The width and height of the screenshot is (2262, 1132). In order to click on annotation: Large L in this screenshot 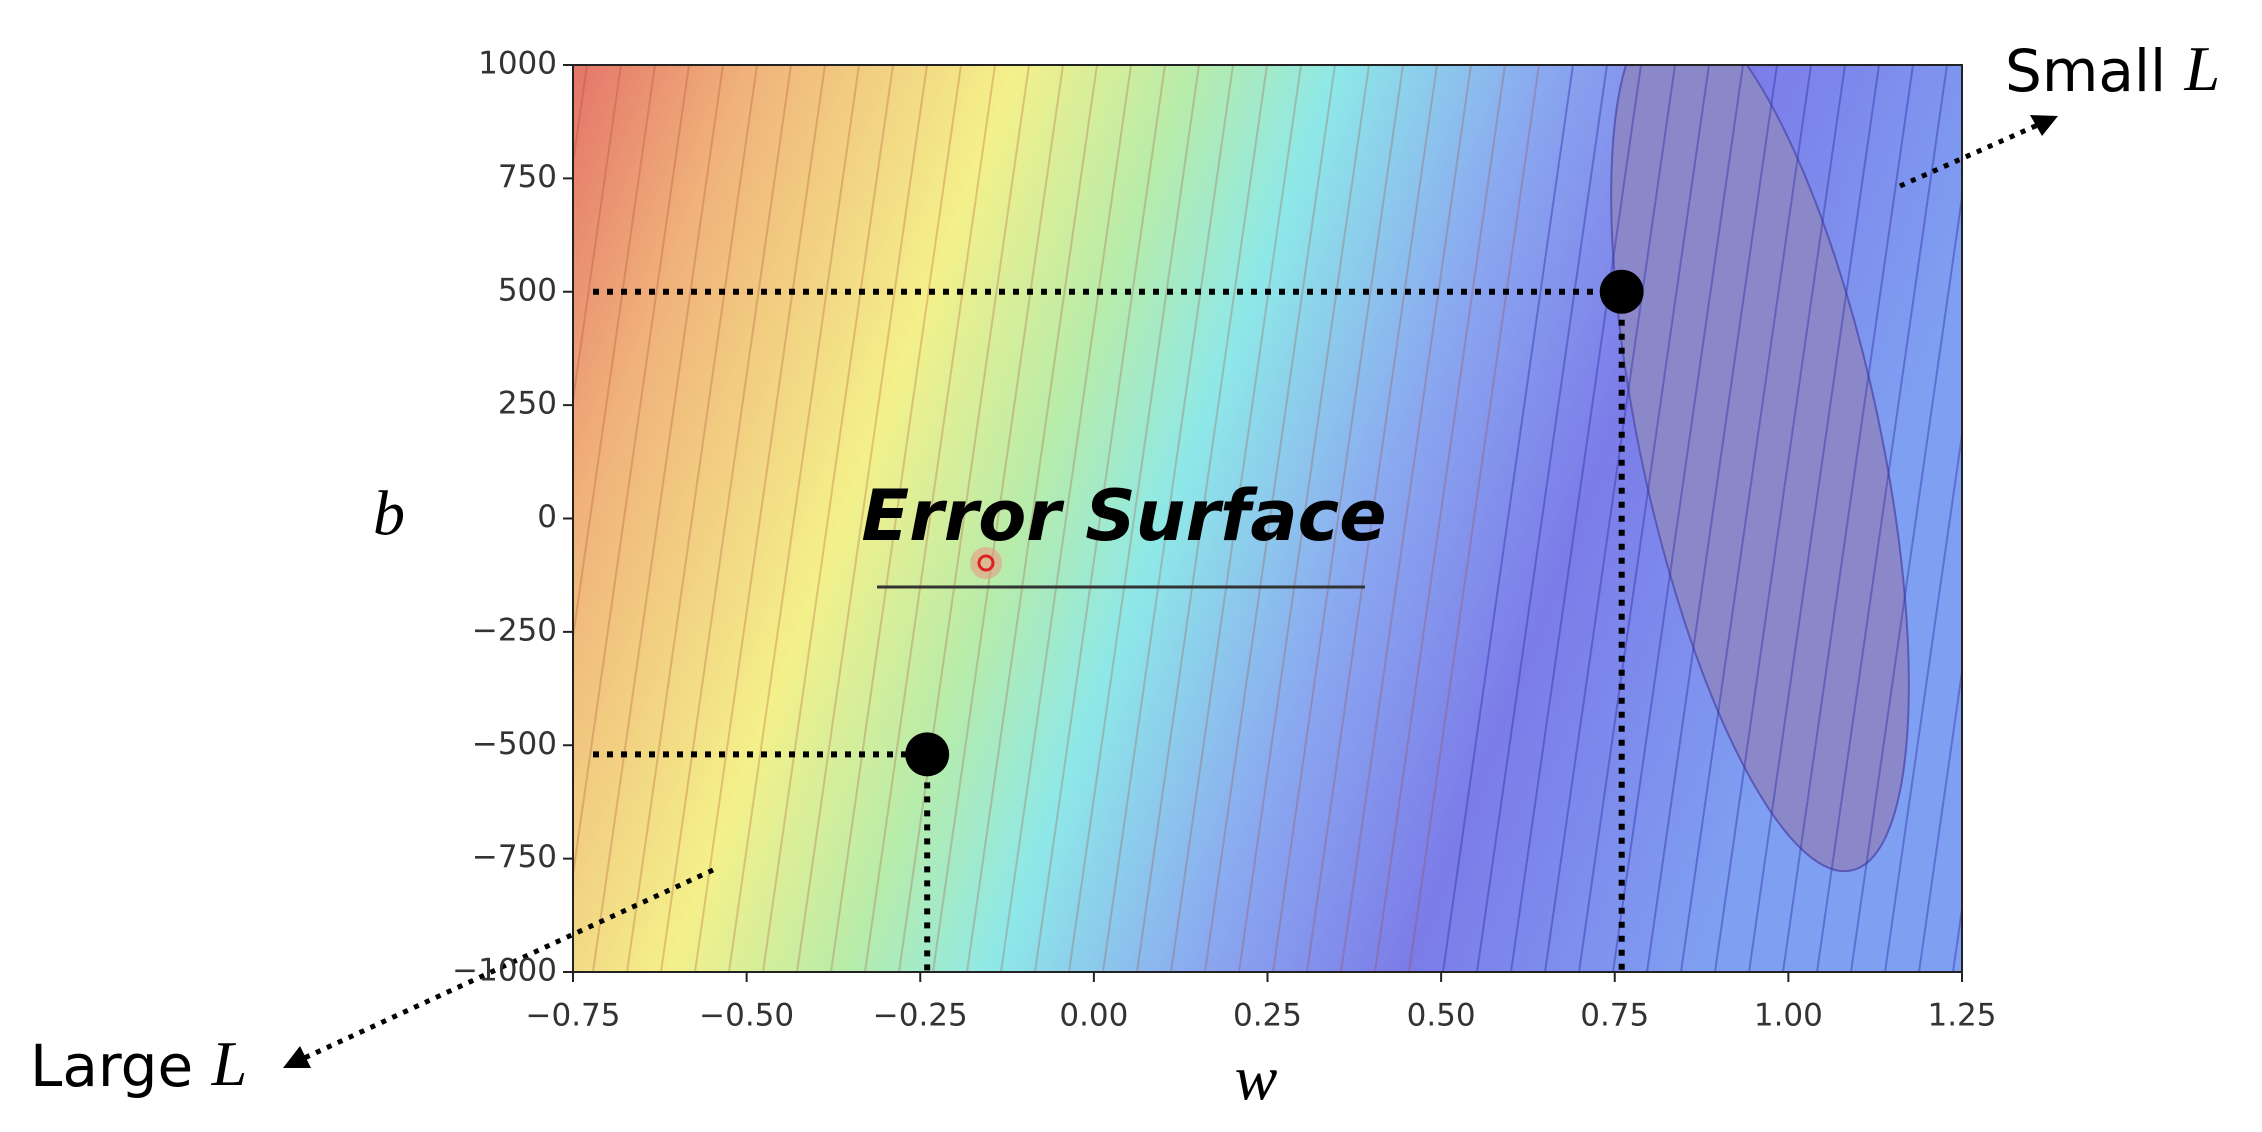, I will do `click(138, 1064)`.